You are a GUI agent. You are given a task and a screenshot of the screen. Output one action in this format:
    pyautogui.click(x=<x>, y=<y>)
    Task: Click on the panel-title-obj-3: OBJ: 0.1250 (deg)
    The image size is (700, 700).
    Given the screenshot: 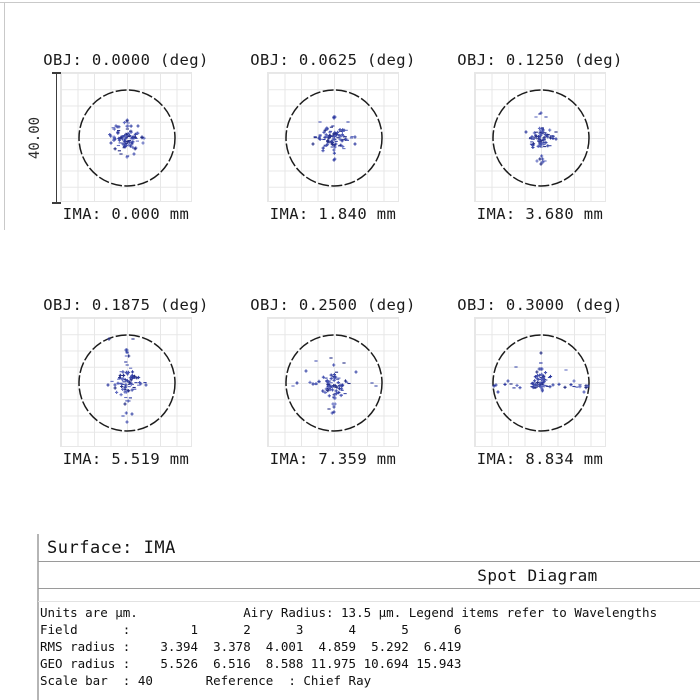 What is the action you would take?
    pyautogui.click(x=540, y=60)
    